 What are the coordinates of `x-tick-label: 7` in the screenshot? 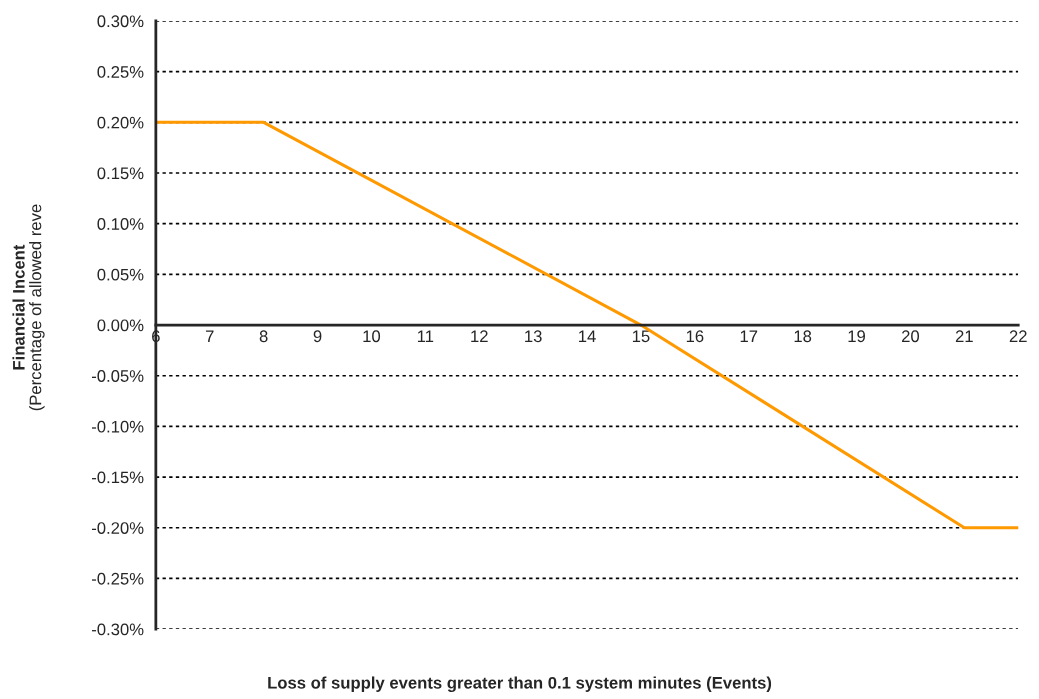 It's located at (209, 336).